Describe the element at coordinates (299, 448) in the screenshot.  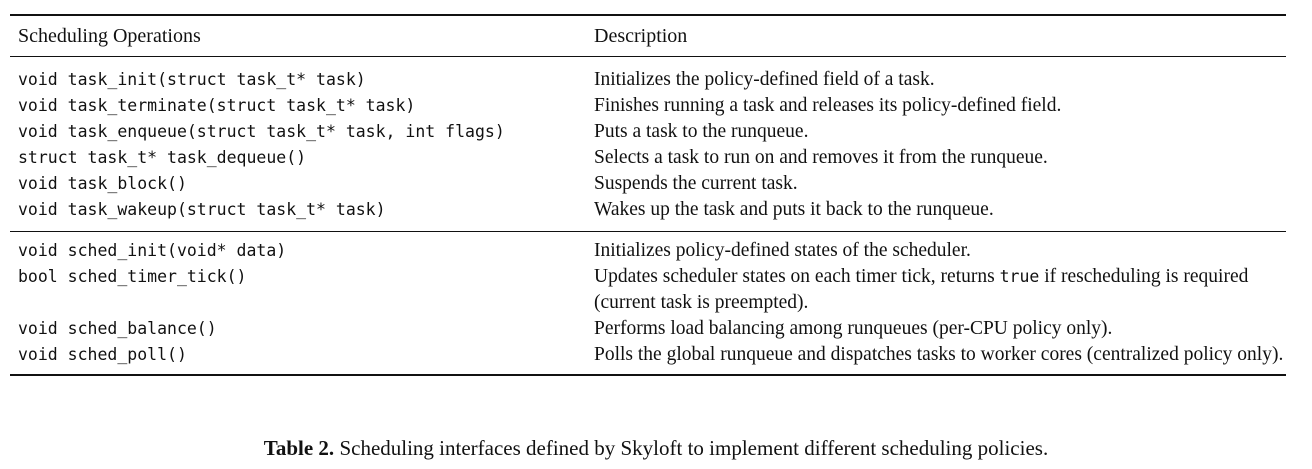
I see `caption-label: Table 2.` at that location.